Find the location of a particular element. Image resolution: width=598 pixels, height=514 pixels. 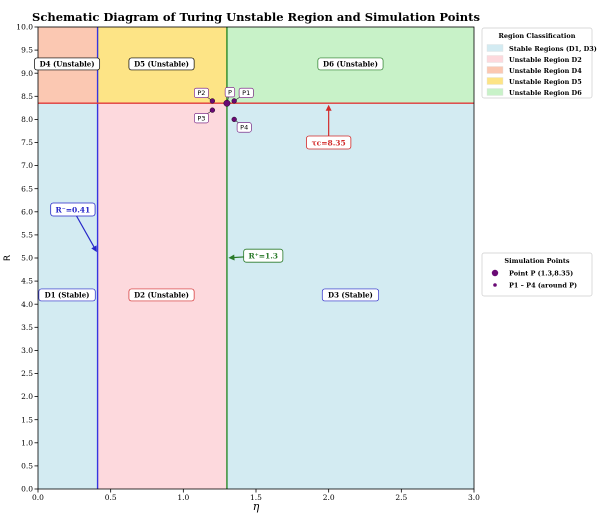

y-tick-label: 8.0 is located at coordinates (27, 119).